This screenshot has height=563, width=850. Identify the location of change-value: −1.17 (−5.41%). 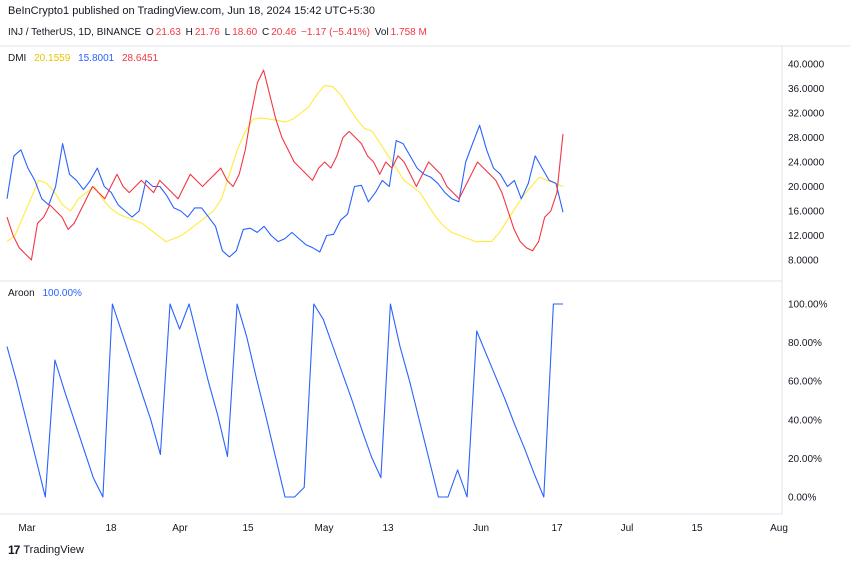
(335, 32).